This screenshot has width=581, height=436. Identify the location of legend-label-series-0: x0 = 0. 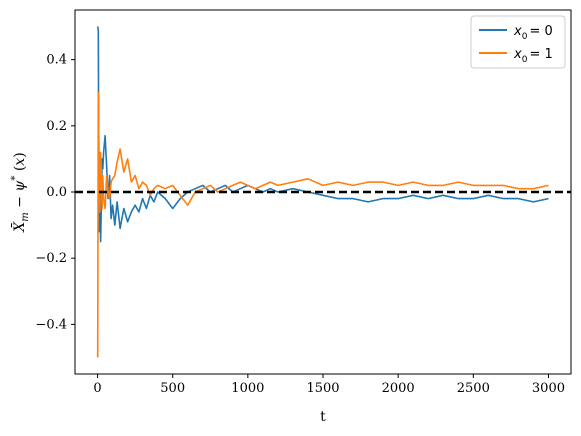
(533, 33).